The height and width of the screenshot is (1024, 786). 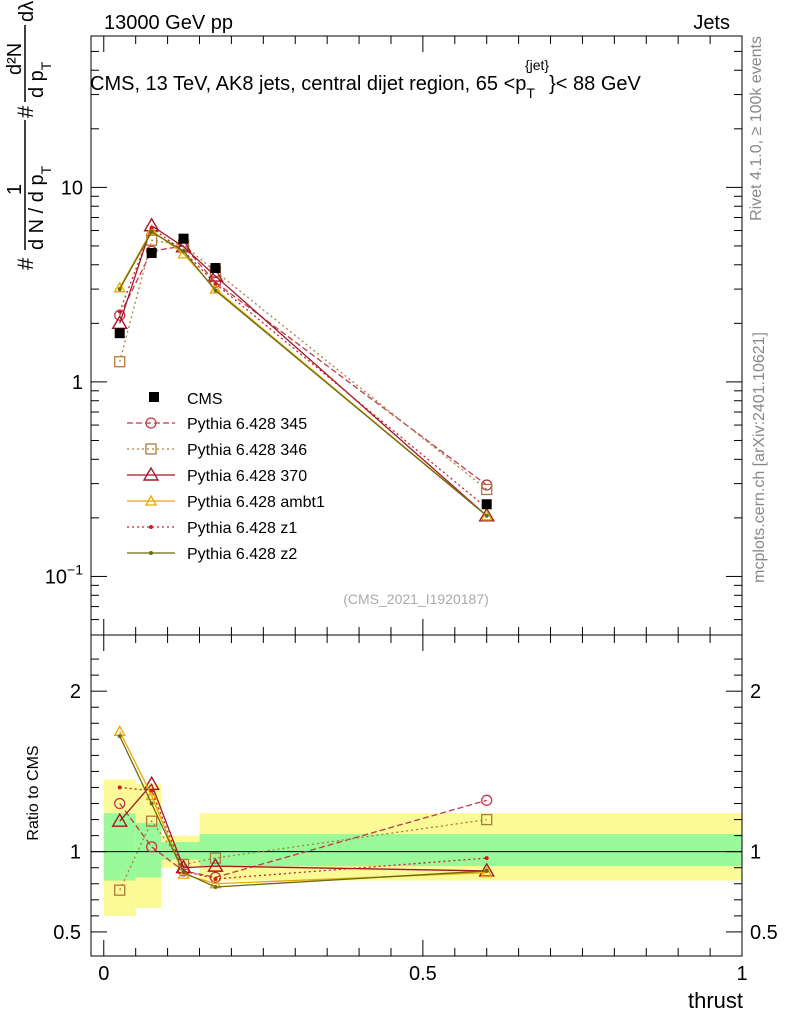 I want to click on legend-label-z2: Pythia 6.428 z2, so click(x=242, y=554).